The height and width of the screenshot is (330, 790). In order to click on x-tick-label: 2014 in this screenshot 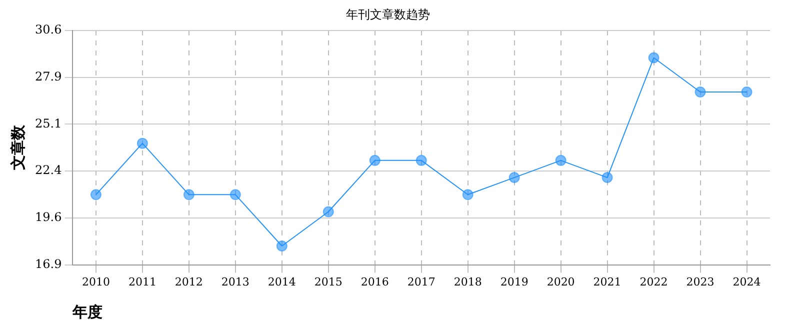, I will do `click(282, 281)`.